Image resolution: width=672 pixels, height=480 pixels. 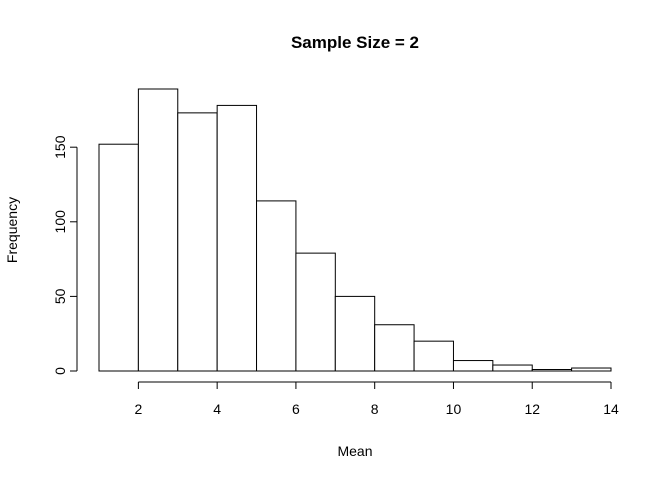 I want to click on y-axis-label: Frequency, so click(x=12, y=230).